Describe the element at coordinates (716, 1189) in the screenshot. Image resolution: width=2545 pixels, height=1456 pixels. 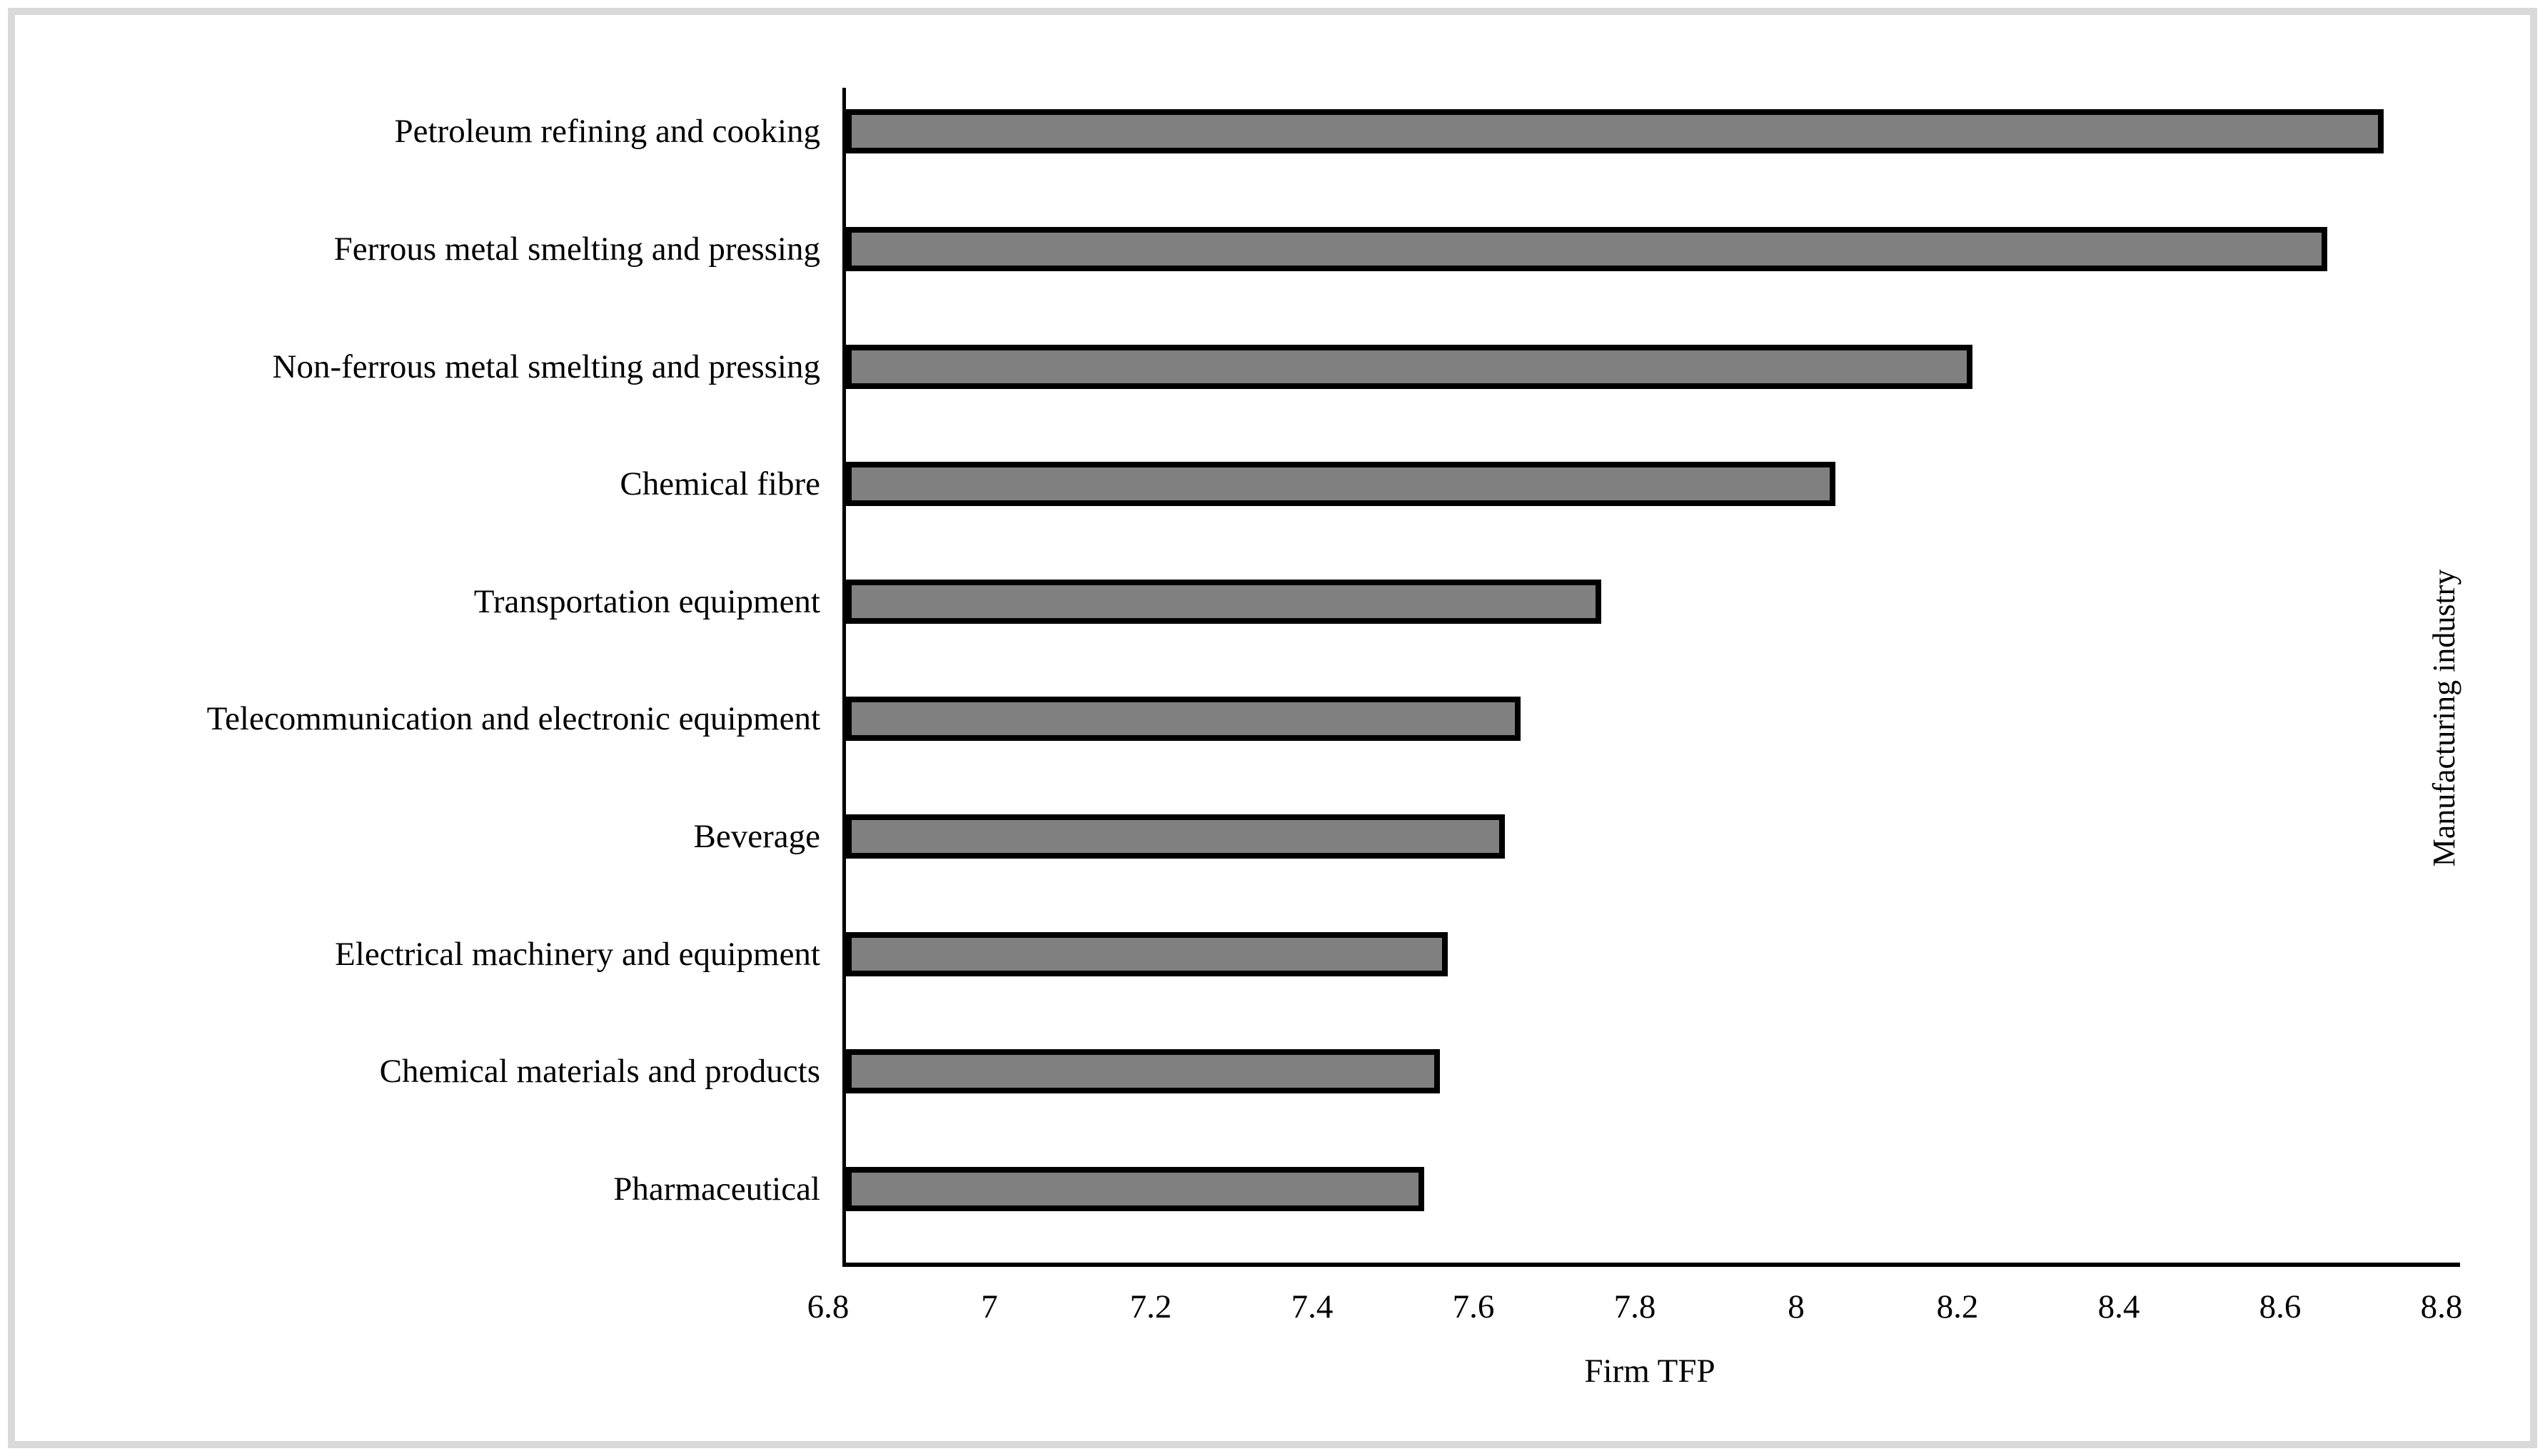
I see `category-label: Pharmaceutical` at that location.